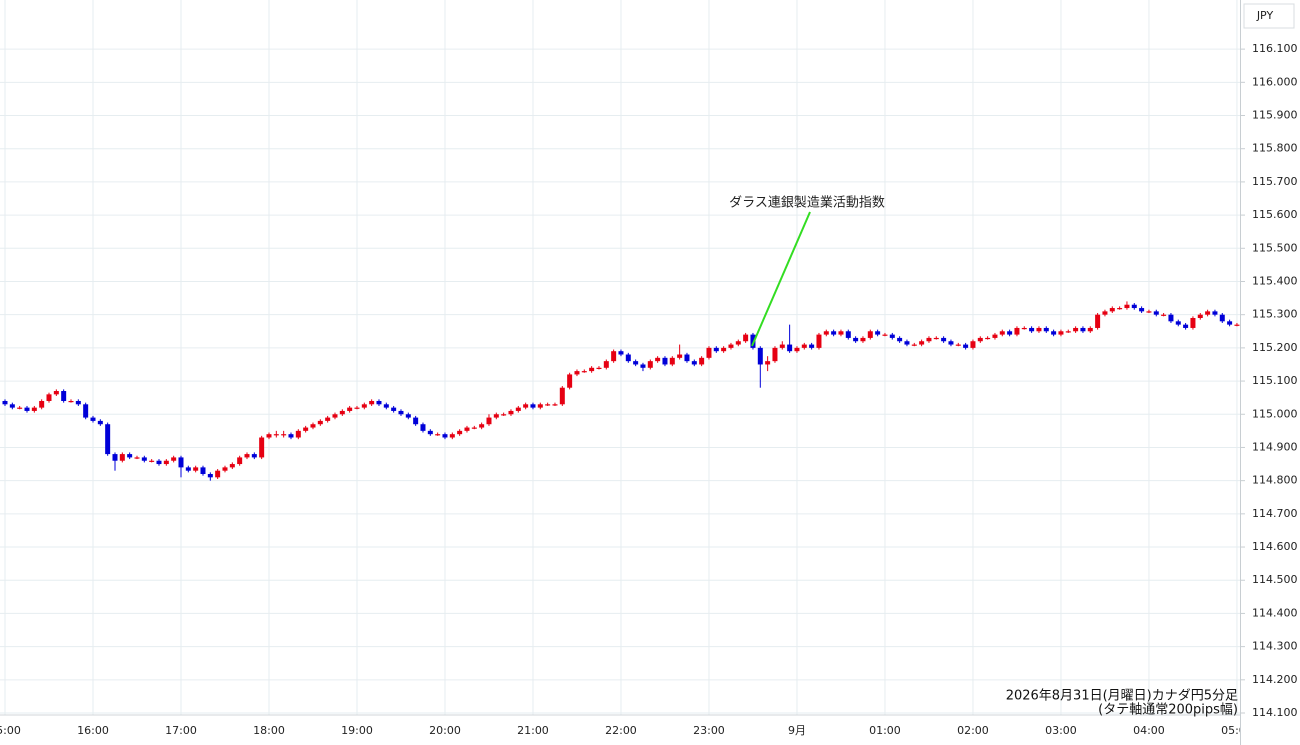 The image size is (1300, 745). Describe the element at coordinates (1265, 15) in the screenshot. I see `currency-label: JPY` at that location.